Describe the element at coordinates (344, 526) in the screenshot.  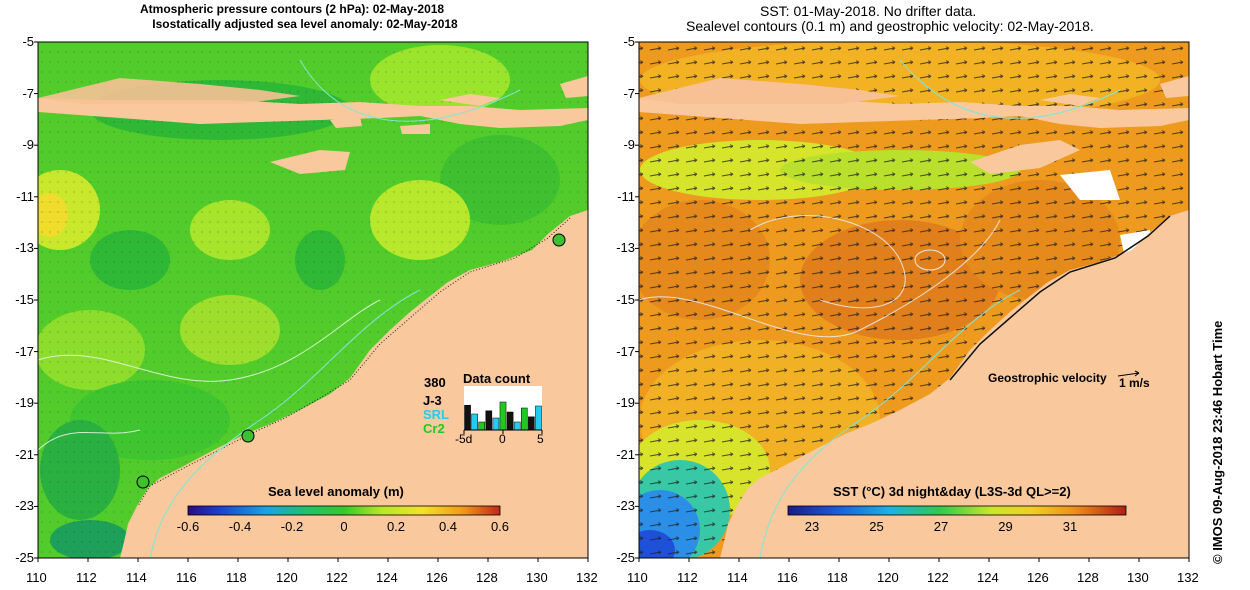
I see `sla-colorbar-tick: 0` at that location.